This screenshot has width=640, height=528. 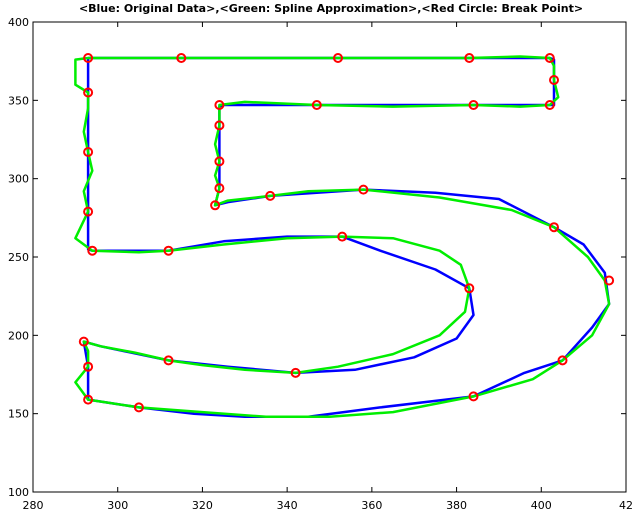 What do you see at coordinates (287, 505) in the screenshot?
I see `x-tick-label: 340` at bounding box center [287, 505].